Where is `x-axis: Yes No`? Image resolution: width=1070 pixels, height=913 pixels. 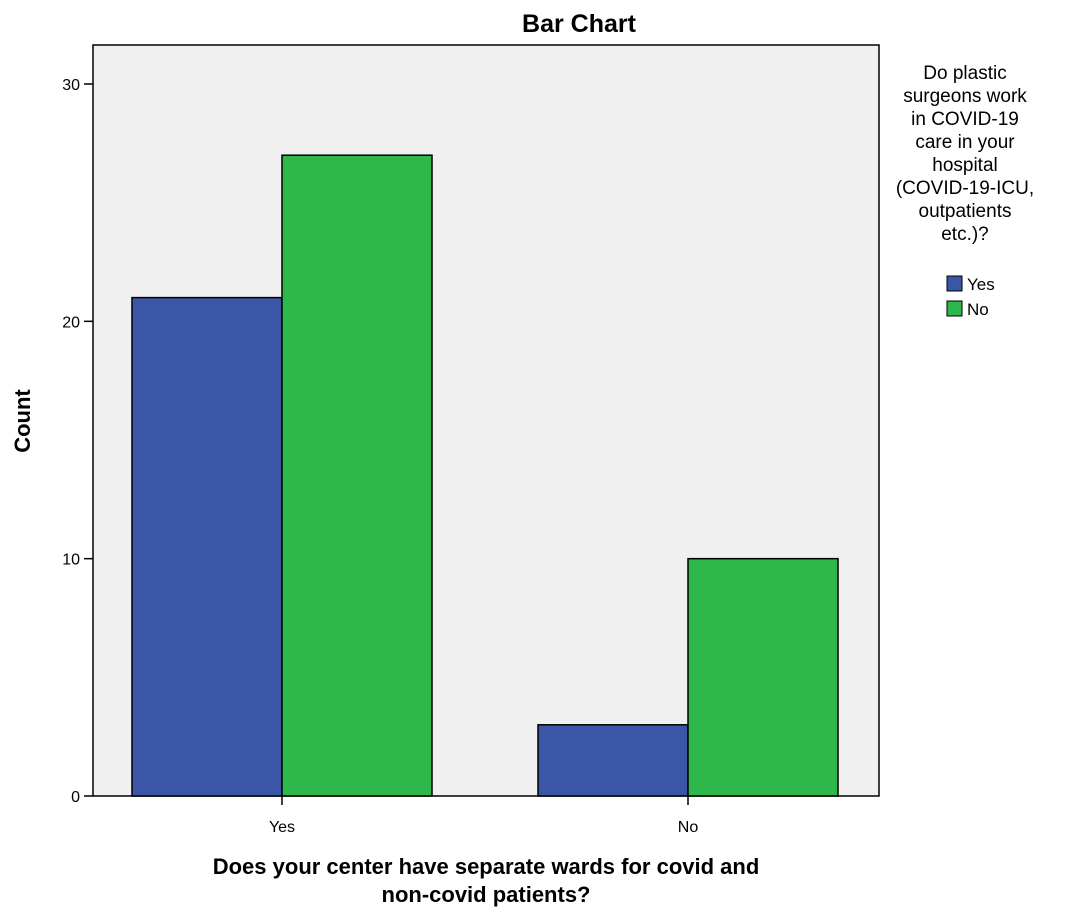
x-axis: Yes No is located at coordinates (483, 816).